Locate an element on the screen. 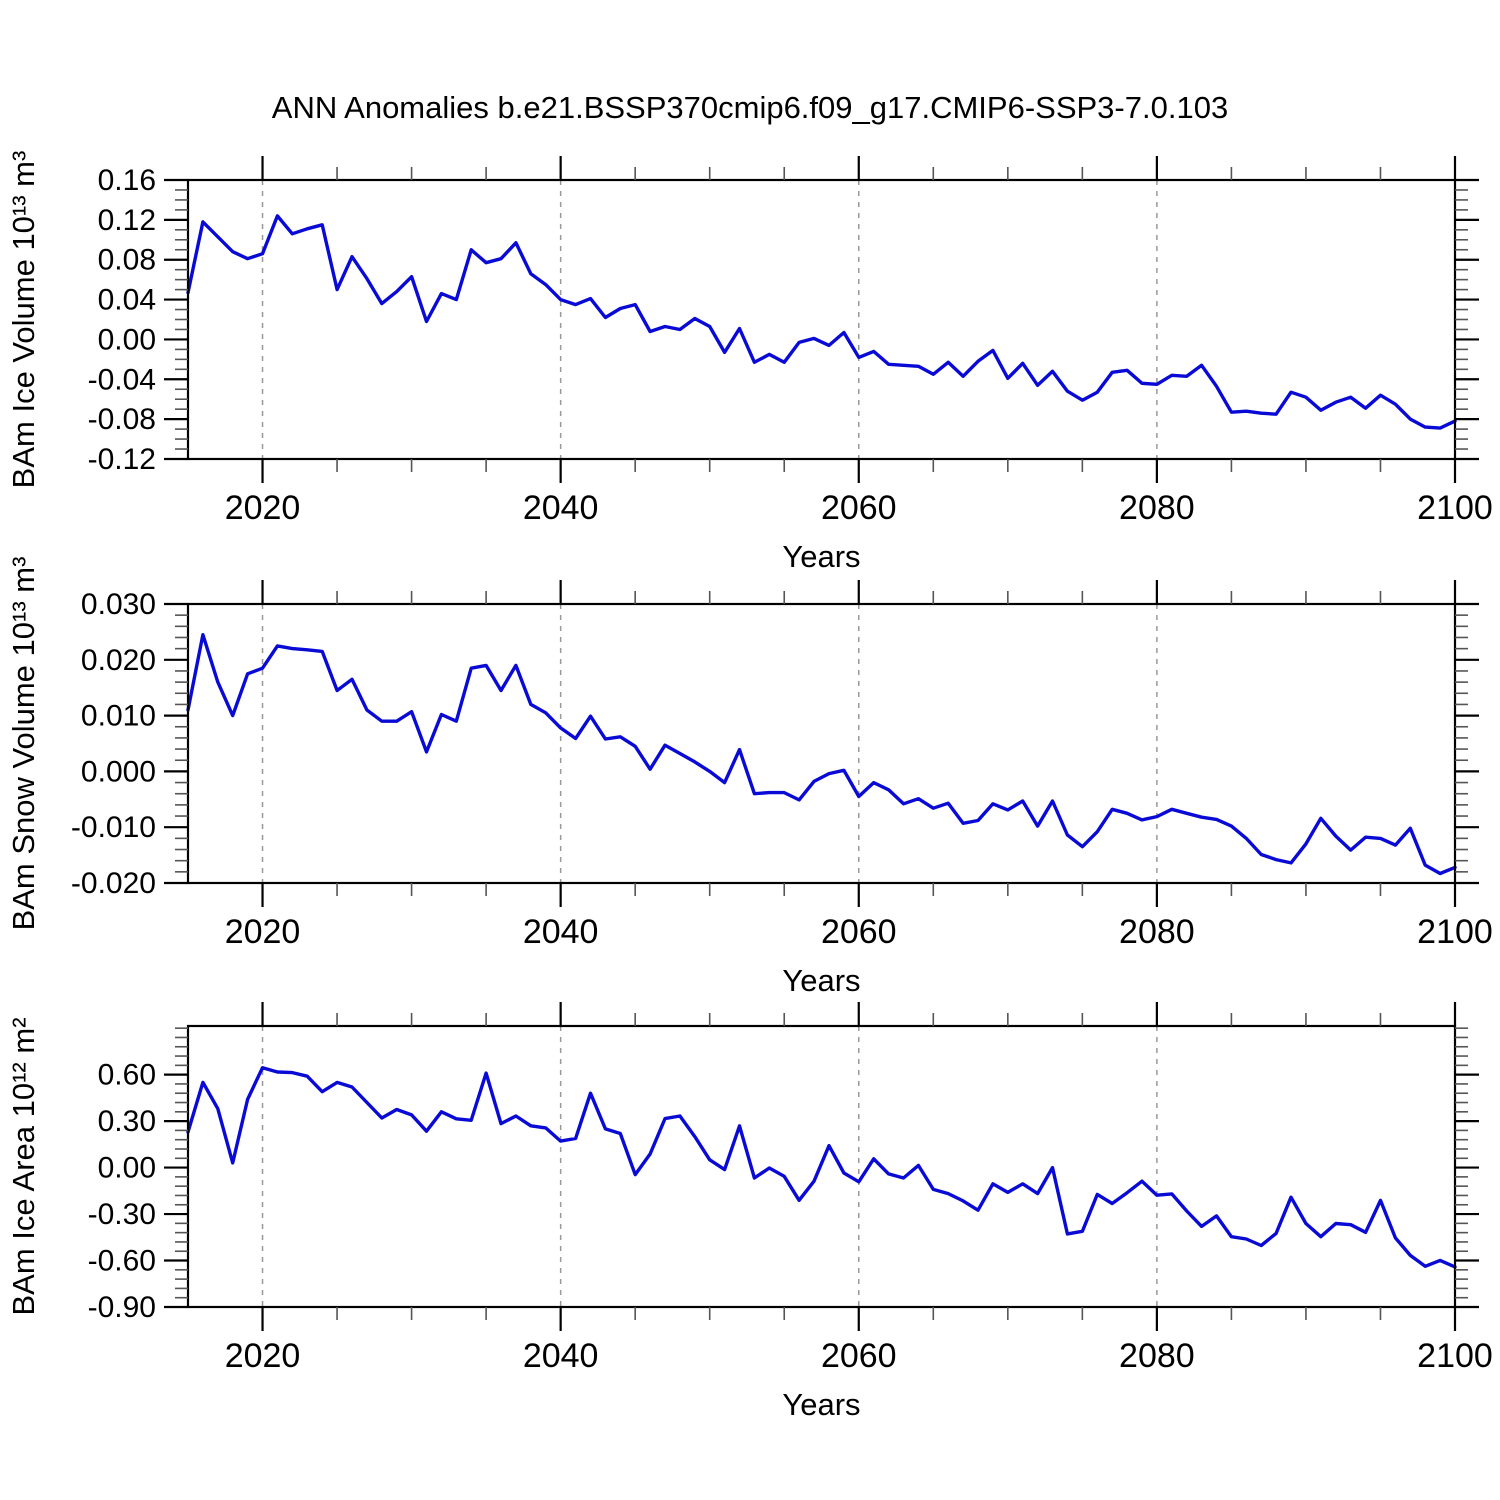 This screenshot has height=1500, width=1500. y-tick-label: -0.12 is located at coordinates (122, 459).